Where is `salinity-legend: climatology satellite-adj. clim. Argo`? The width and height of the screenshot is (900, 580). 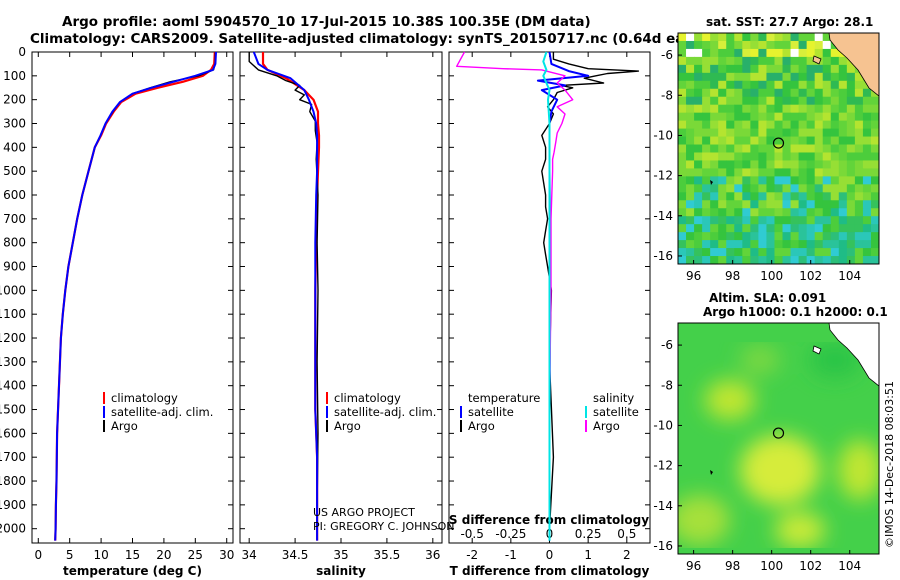
salinity-legend: climatology satellite-adj. clim. Argo is located at coordinates (381, 412).